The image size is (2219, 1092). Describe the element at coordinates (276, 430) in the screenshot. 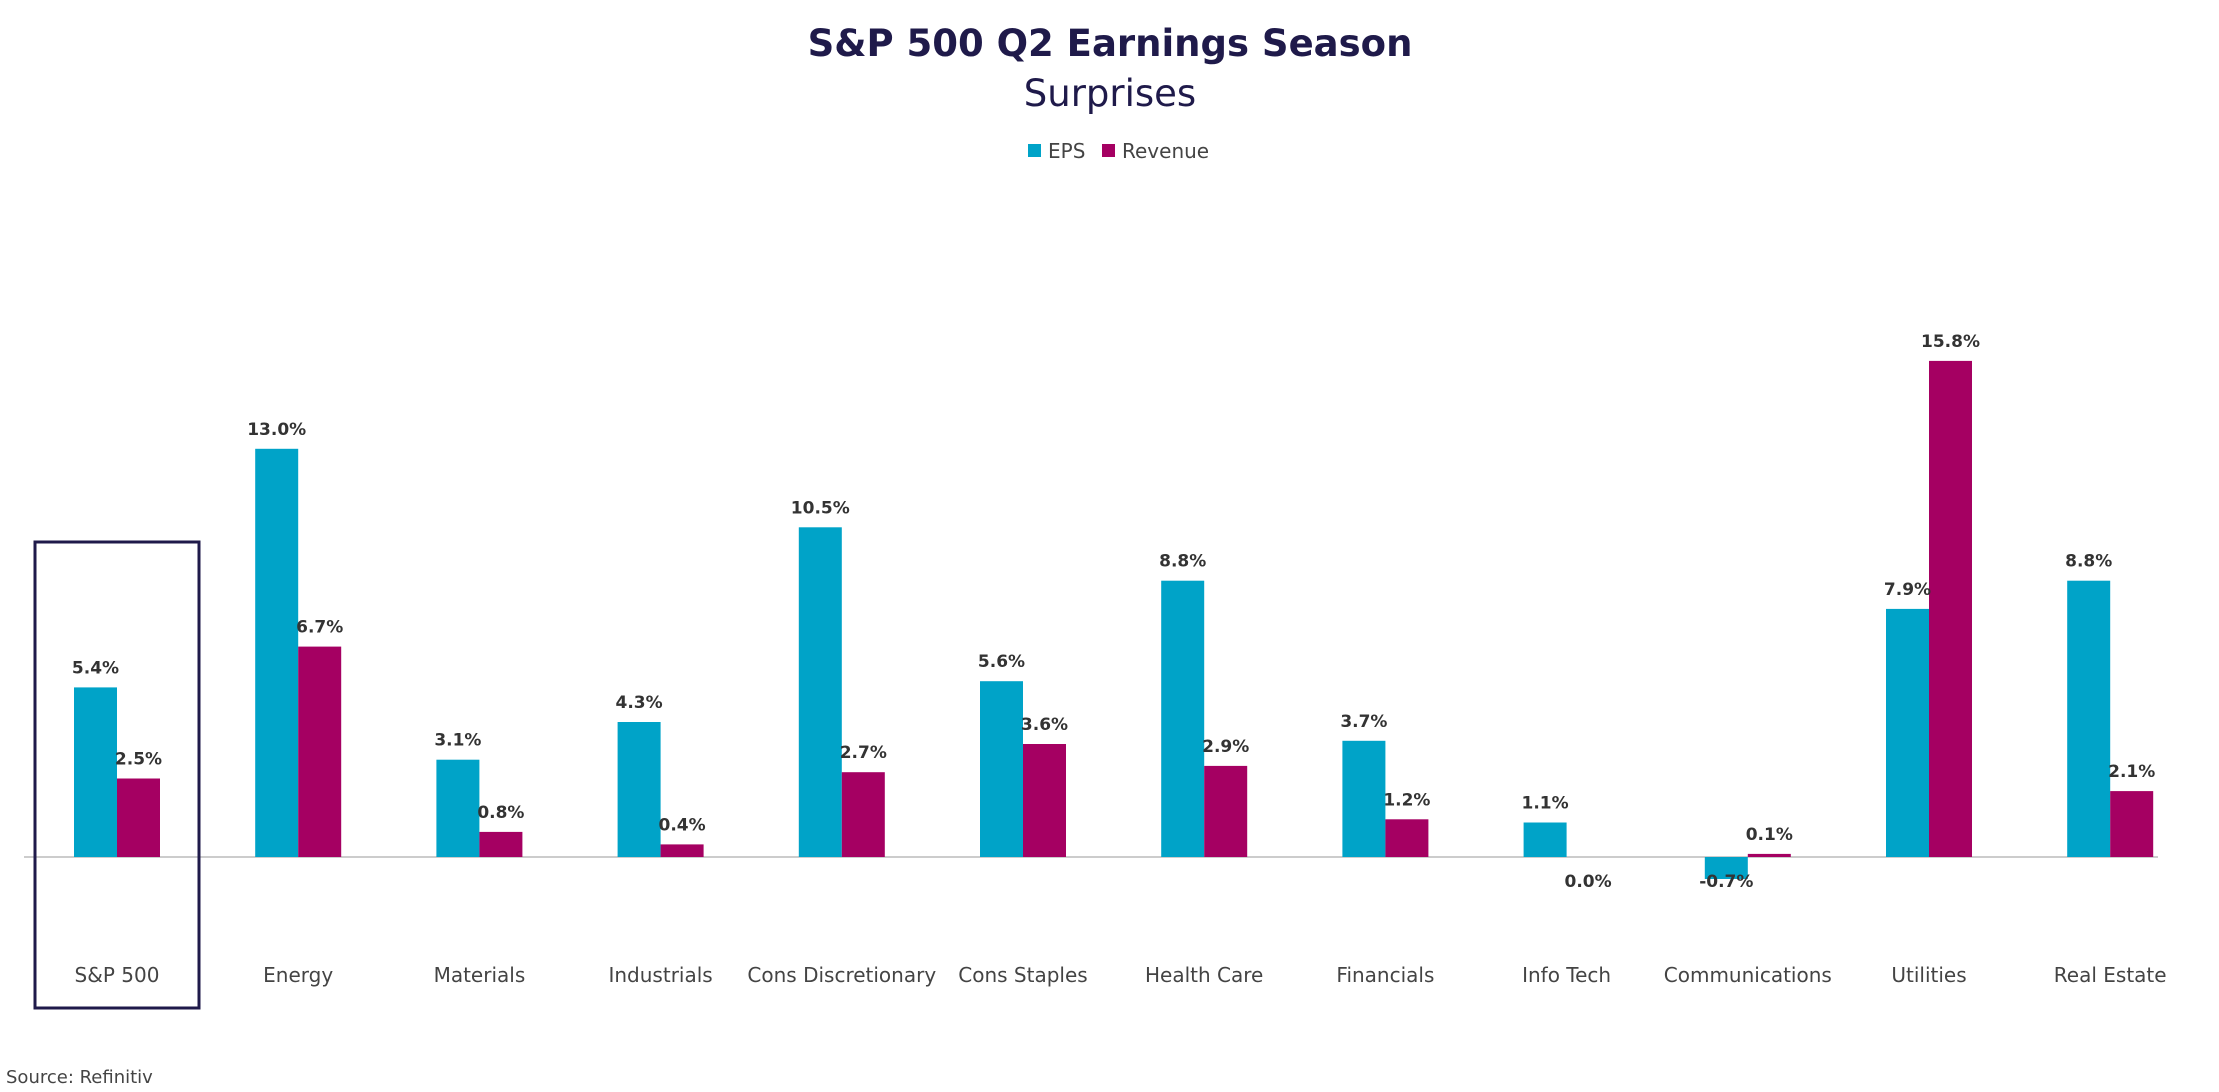

I see `value-label-eps-energy: 13.0%` at that location.